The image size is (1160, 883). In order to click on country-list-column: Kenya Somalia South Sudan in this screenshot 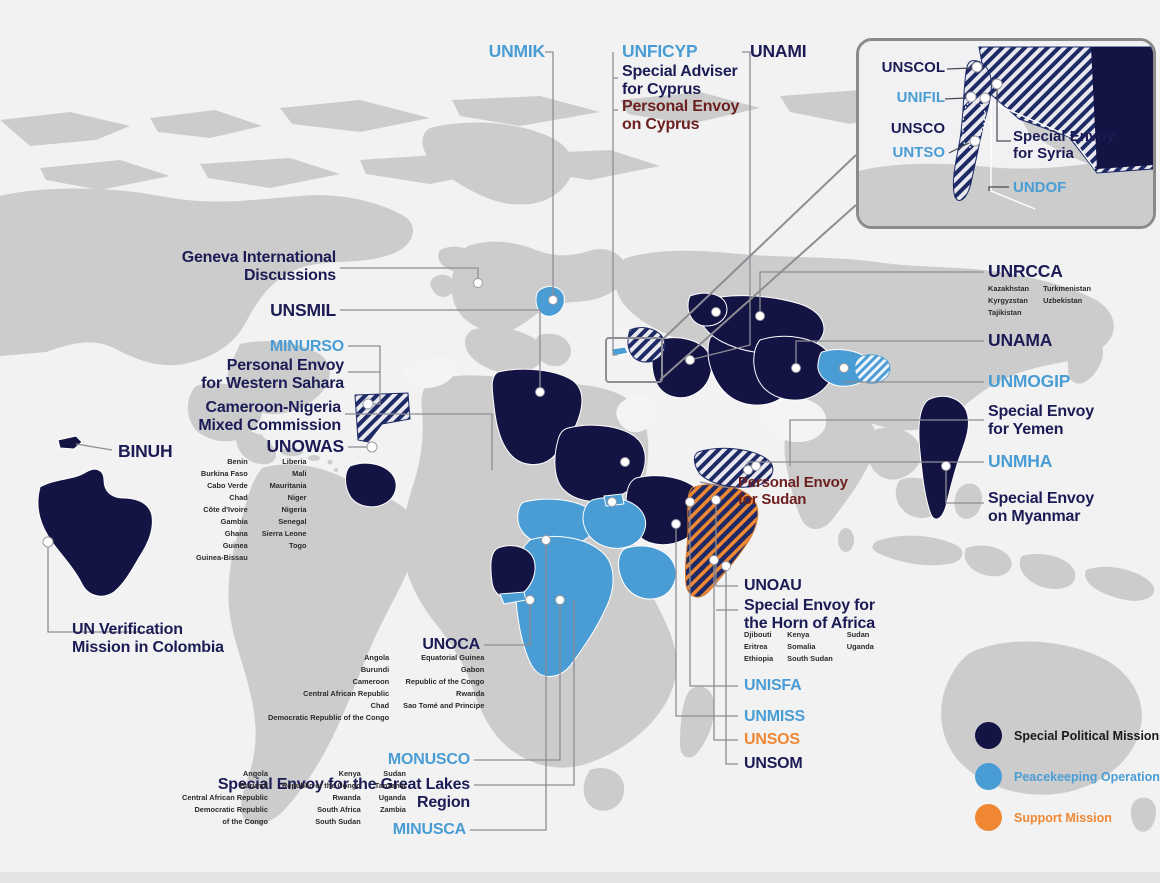, I will do `click(810, 647)`.